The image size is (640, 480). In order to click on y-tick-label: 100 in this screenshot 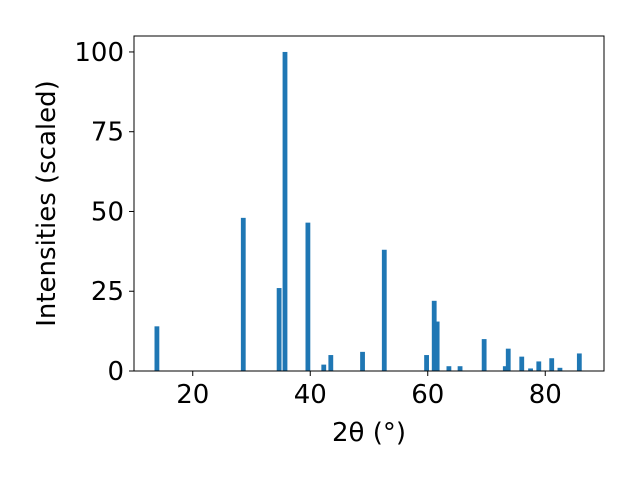, I will do `click(99, 53)`.